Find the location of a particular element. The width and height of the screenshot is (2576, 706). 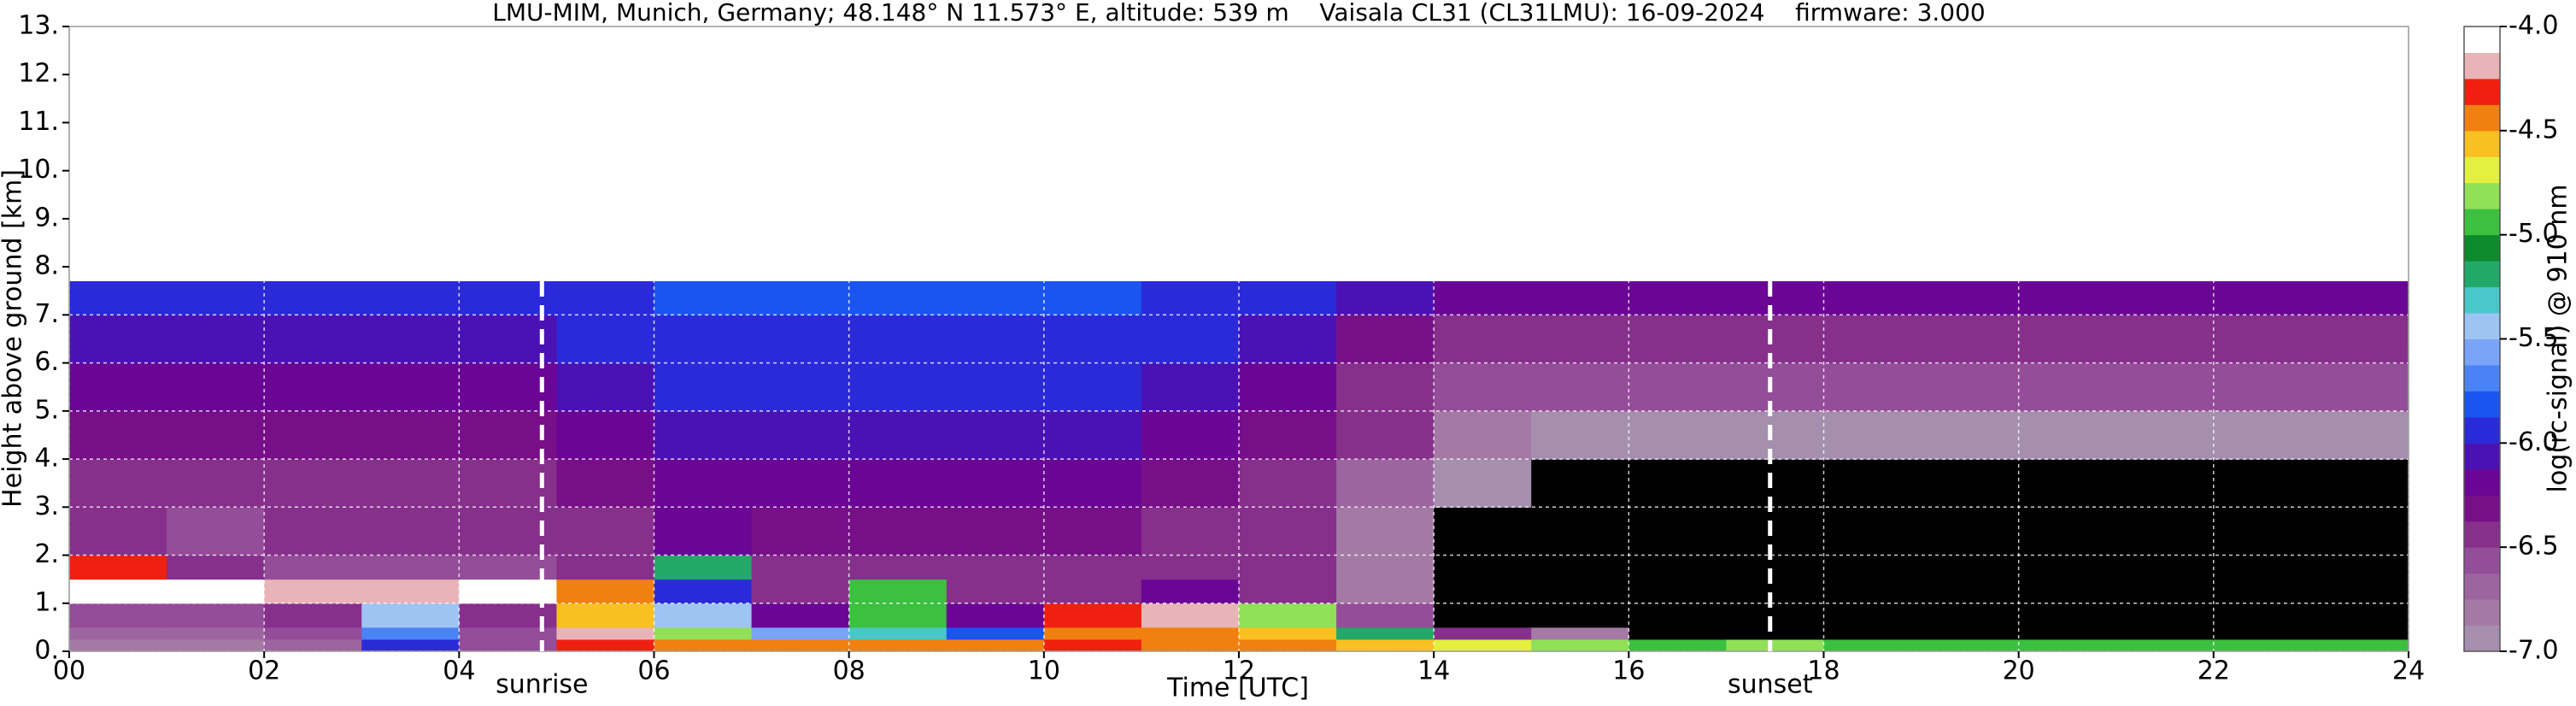

y-axis-label: Height above ground [km] is located at coordinates (14, 338).